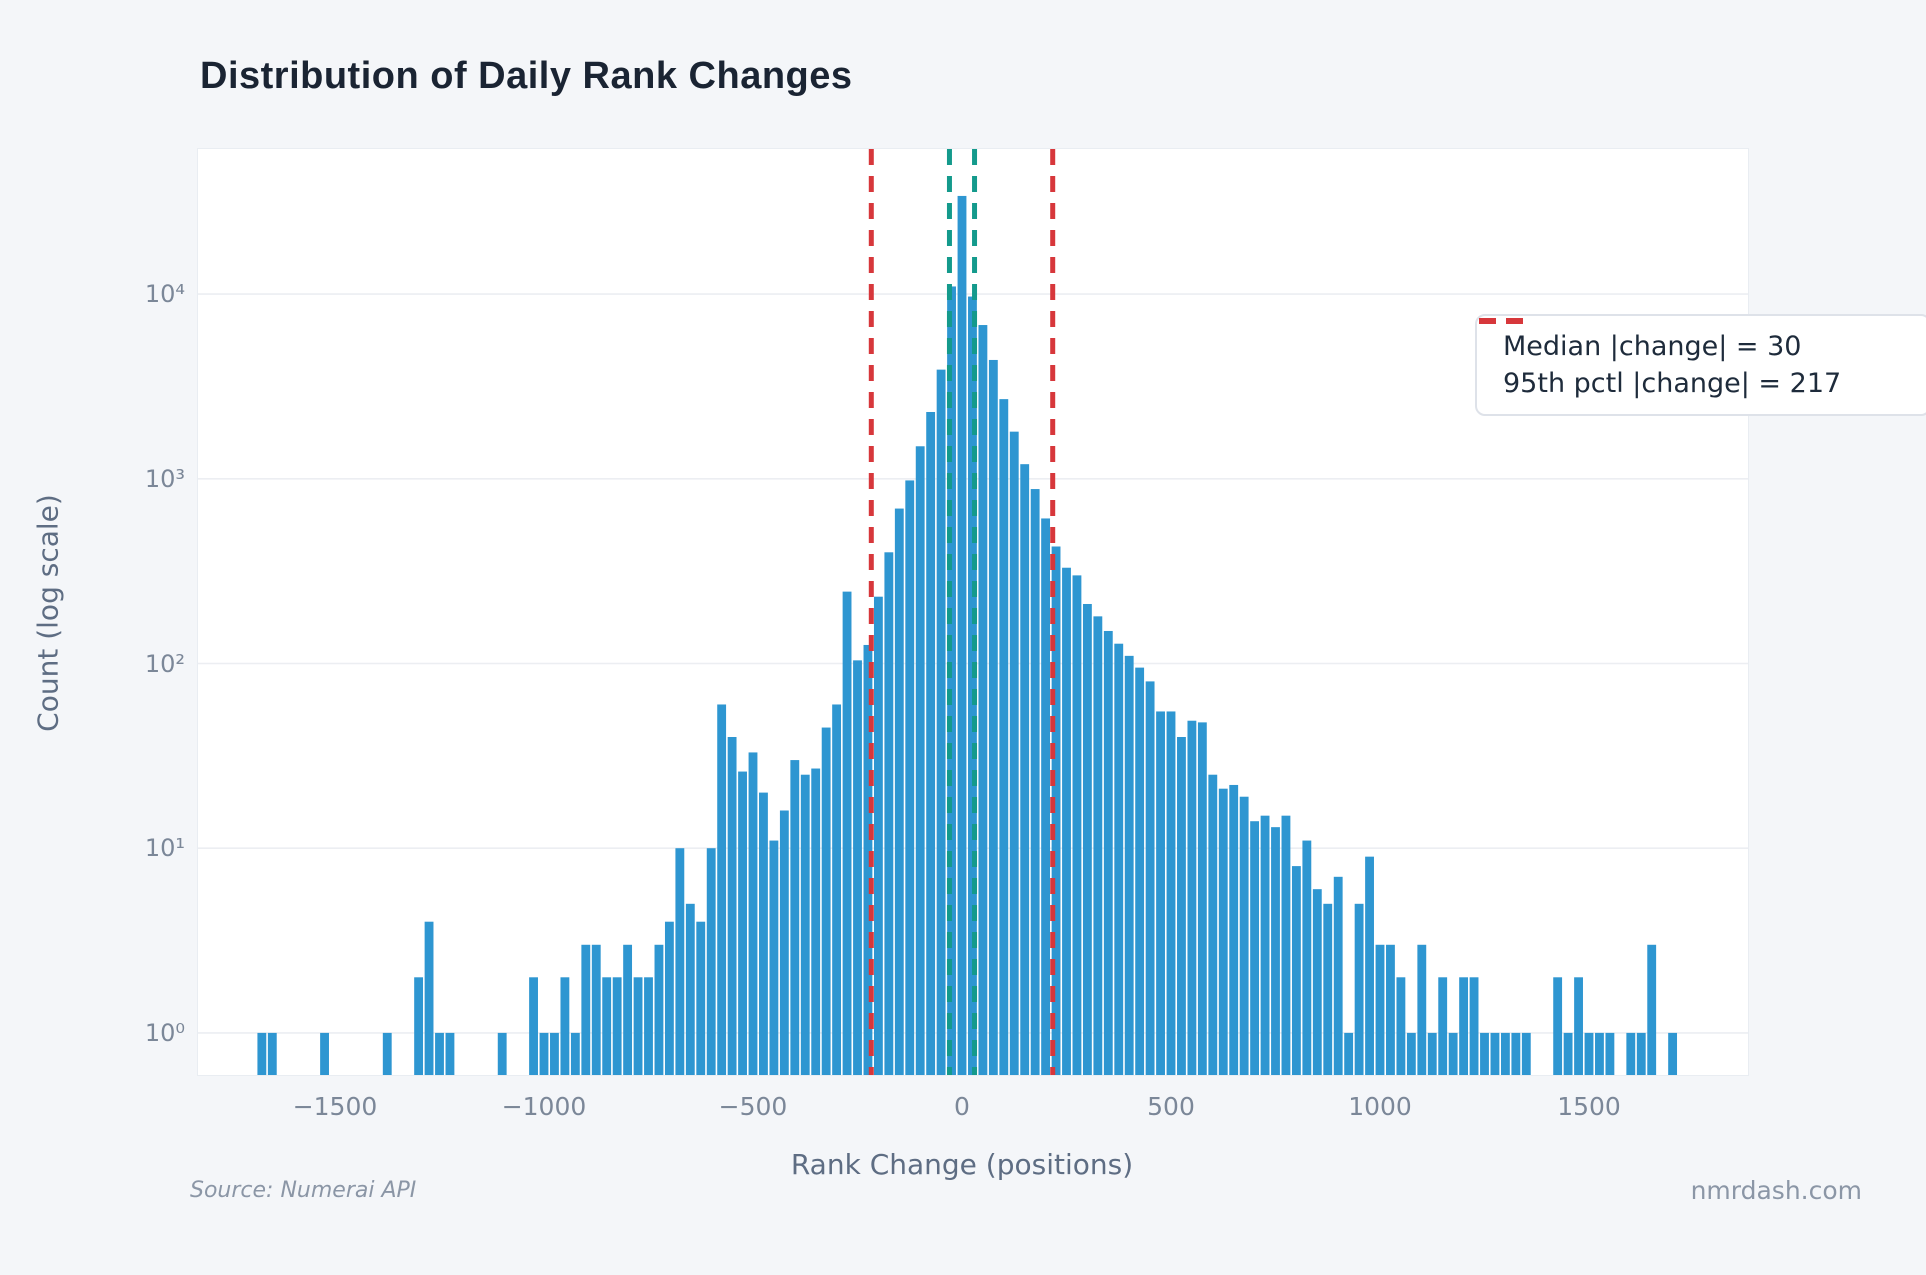 Image resolution: width=1926 pixels, height=1275 pixels. What do you see at coordinates (753, 1106) in the screenshot?
I see `x-tick-label: −500` at bounding box center [753, 1106].